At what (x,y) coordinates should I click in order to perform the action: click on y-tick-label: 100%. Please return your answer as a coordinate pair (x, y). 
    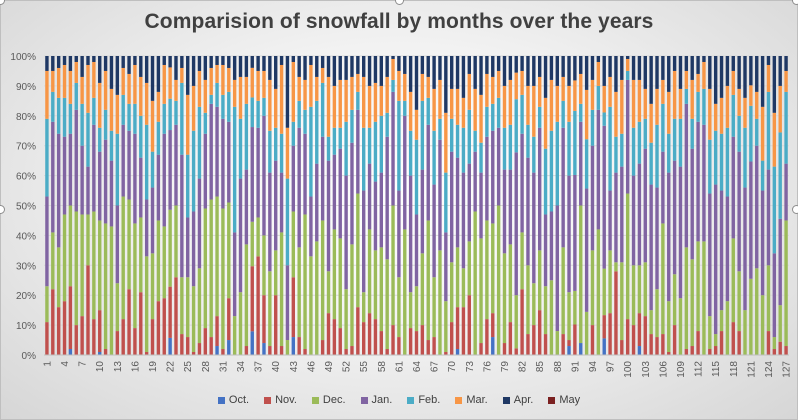
    Looking at the image, I should click on (23, 57).